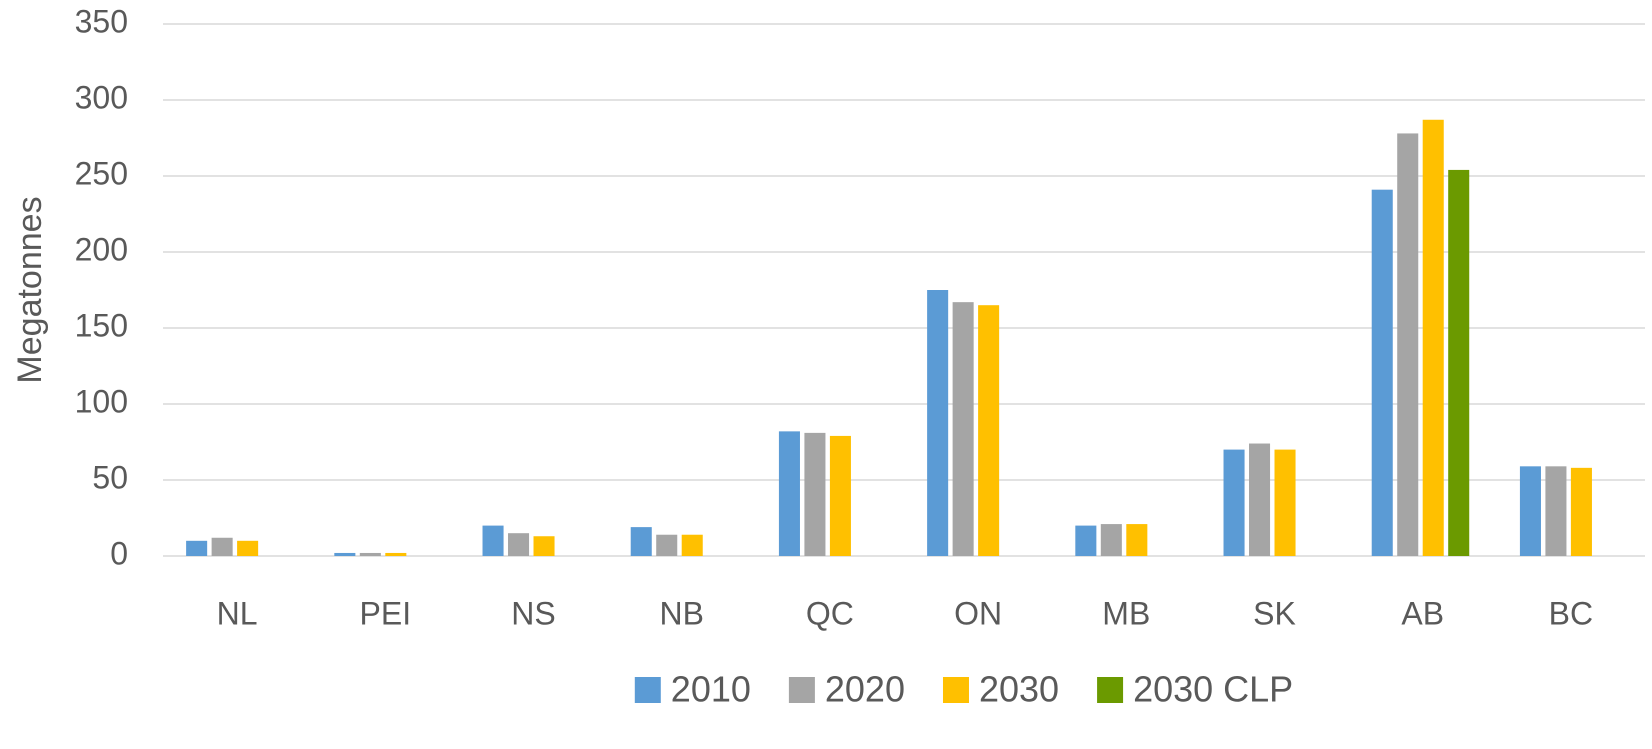  Describe the element at coordinates (110, 477) in the screenshot. I see `y-tick-label: 50` at that location.